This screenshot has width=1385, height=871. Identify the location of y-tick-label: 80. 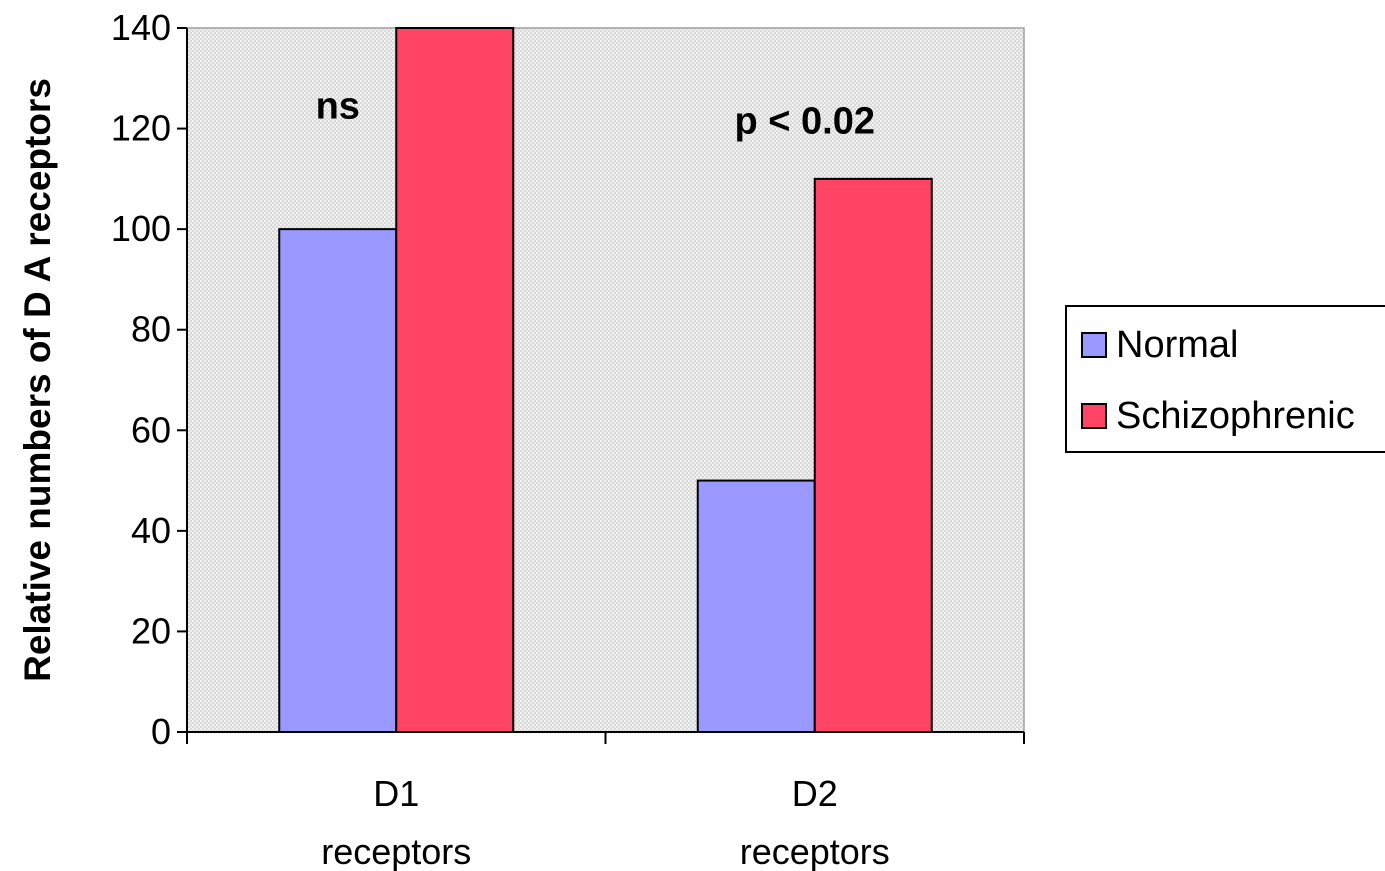
(151, 329).